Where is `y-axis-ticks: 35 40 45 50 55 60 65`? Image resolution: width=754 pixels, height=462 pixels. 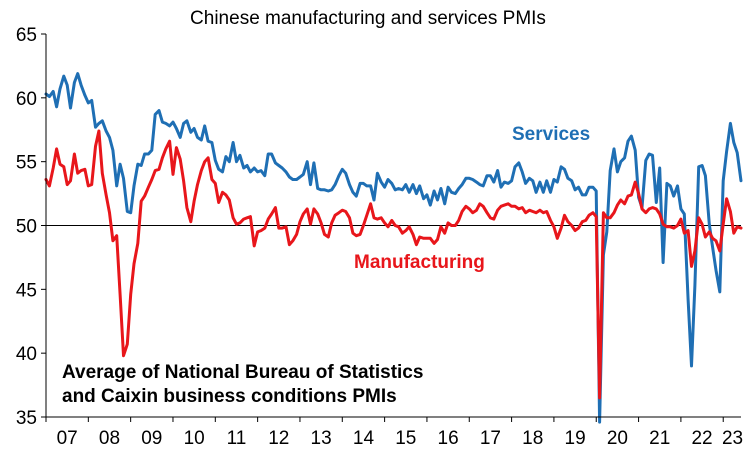
y-axis-ticks: 35 40 45 50 55 60 65 is located at coordinates (31, 227).